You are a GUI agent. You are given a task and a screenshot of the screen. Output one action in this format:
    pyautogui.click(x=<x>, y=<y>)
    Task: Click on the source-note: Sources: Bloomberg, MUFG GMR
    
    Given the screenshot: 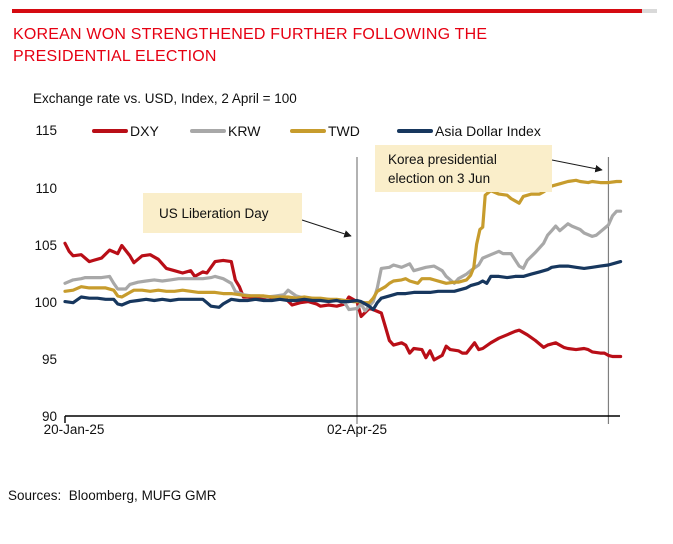 What is the action you would take?
    pyautogui.click(x=112, y=495)
    